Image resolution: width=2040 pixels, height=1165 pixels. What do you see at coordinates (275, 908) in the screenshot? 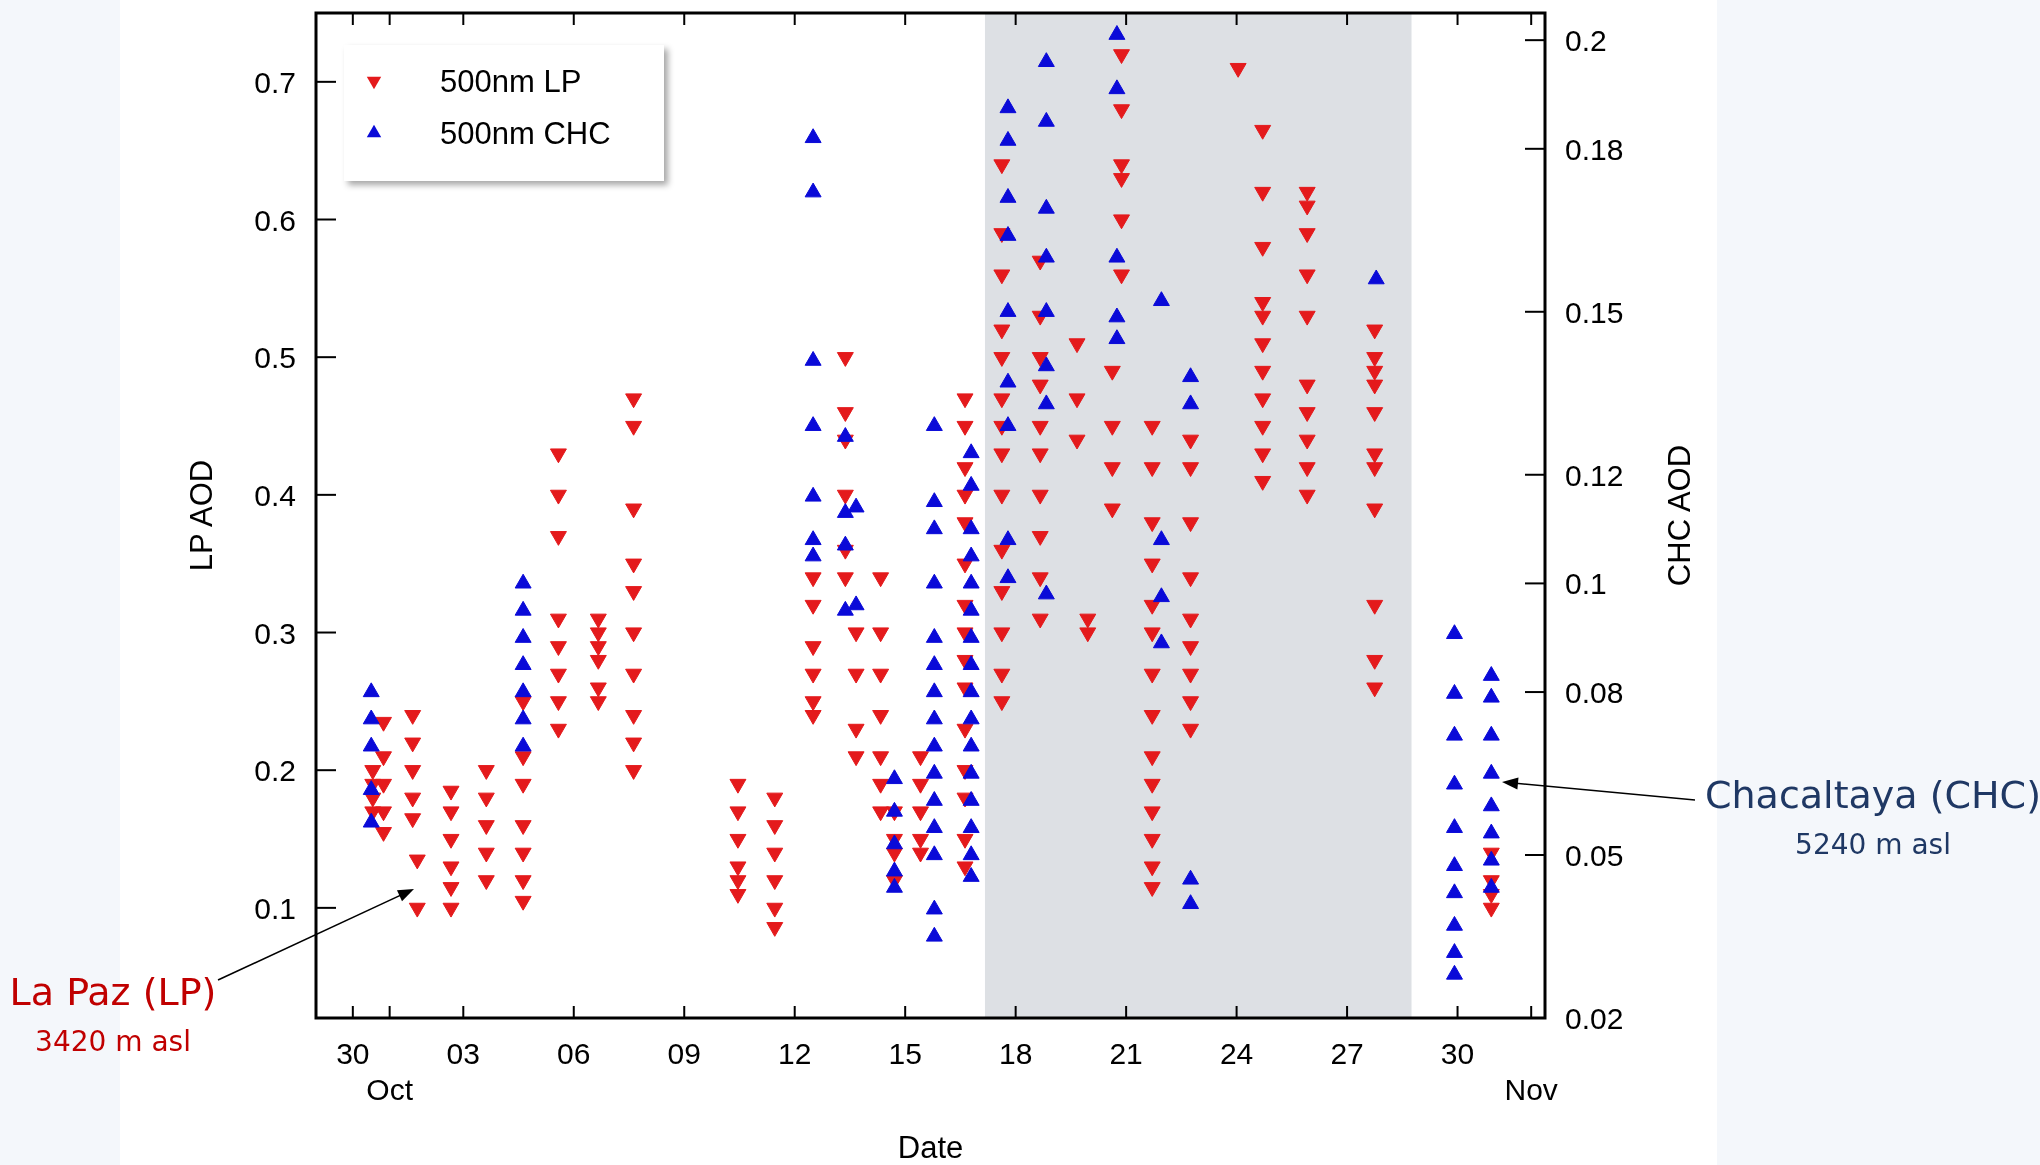
I see `y-tick-label: 0.1` at bounding box center [275, 908].